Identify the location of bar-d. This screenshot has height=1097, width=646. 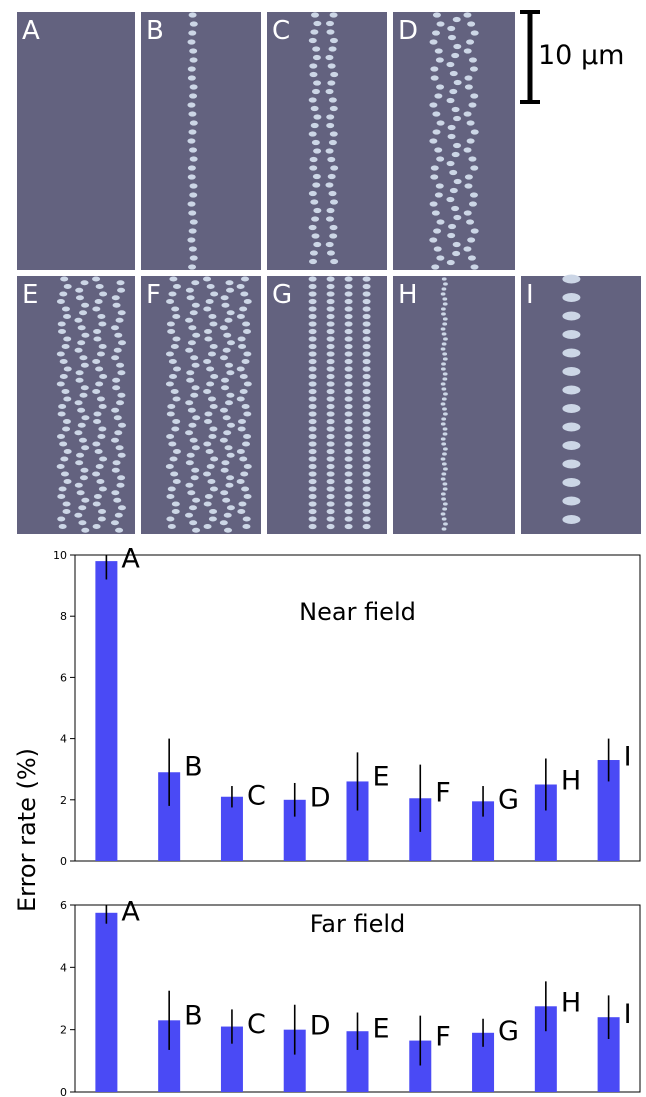
(294, 1060).